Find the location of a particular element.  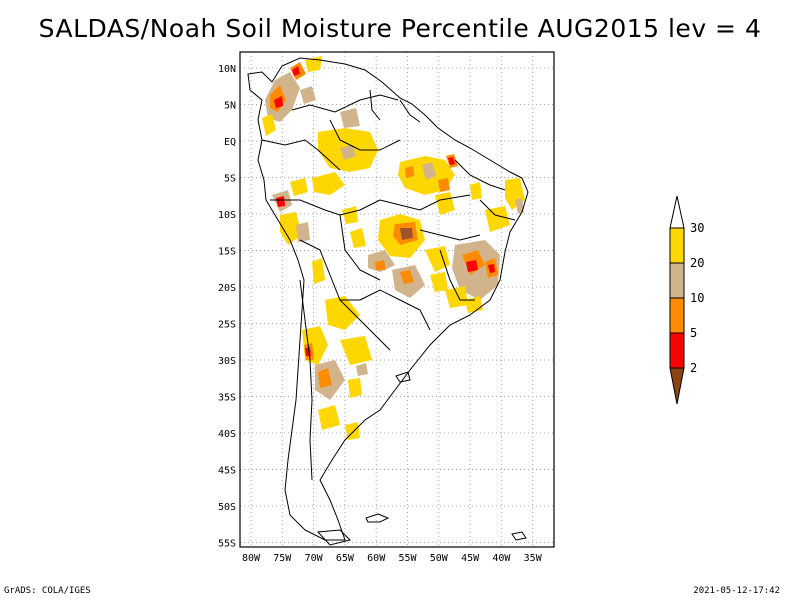

colorbar-label: 30 is located at coordinates (697, 228).